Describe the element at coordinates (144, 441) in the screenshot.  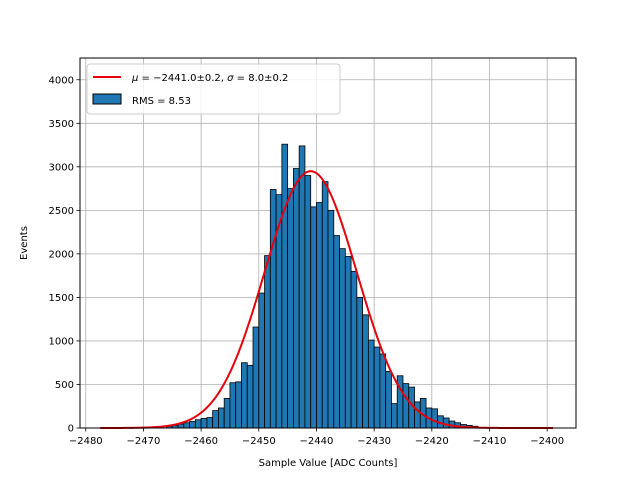
I see `x-tick-label: −2470` at that location.